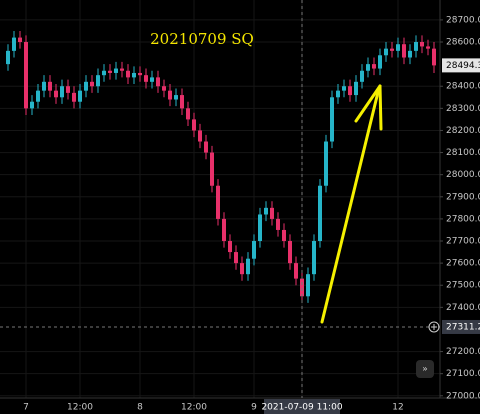  Describe the element at coordinates (463, 219) in the screenshot. I see `y-tick-label: 27800.0` at that location.